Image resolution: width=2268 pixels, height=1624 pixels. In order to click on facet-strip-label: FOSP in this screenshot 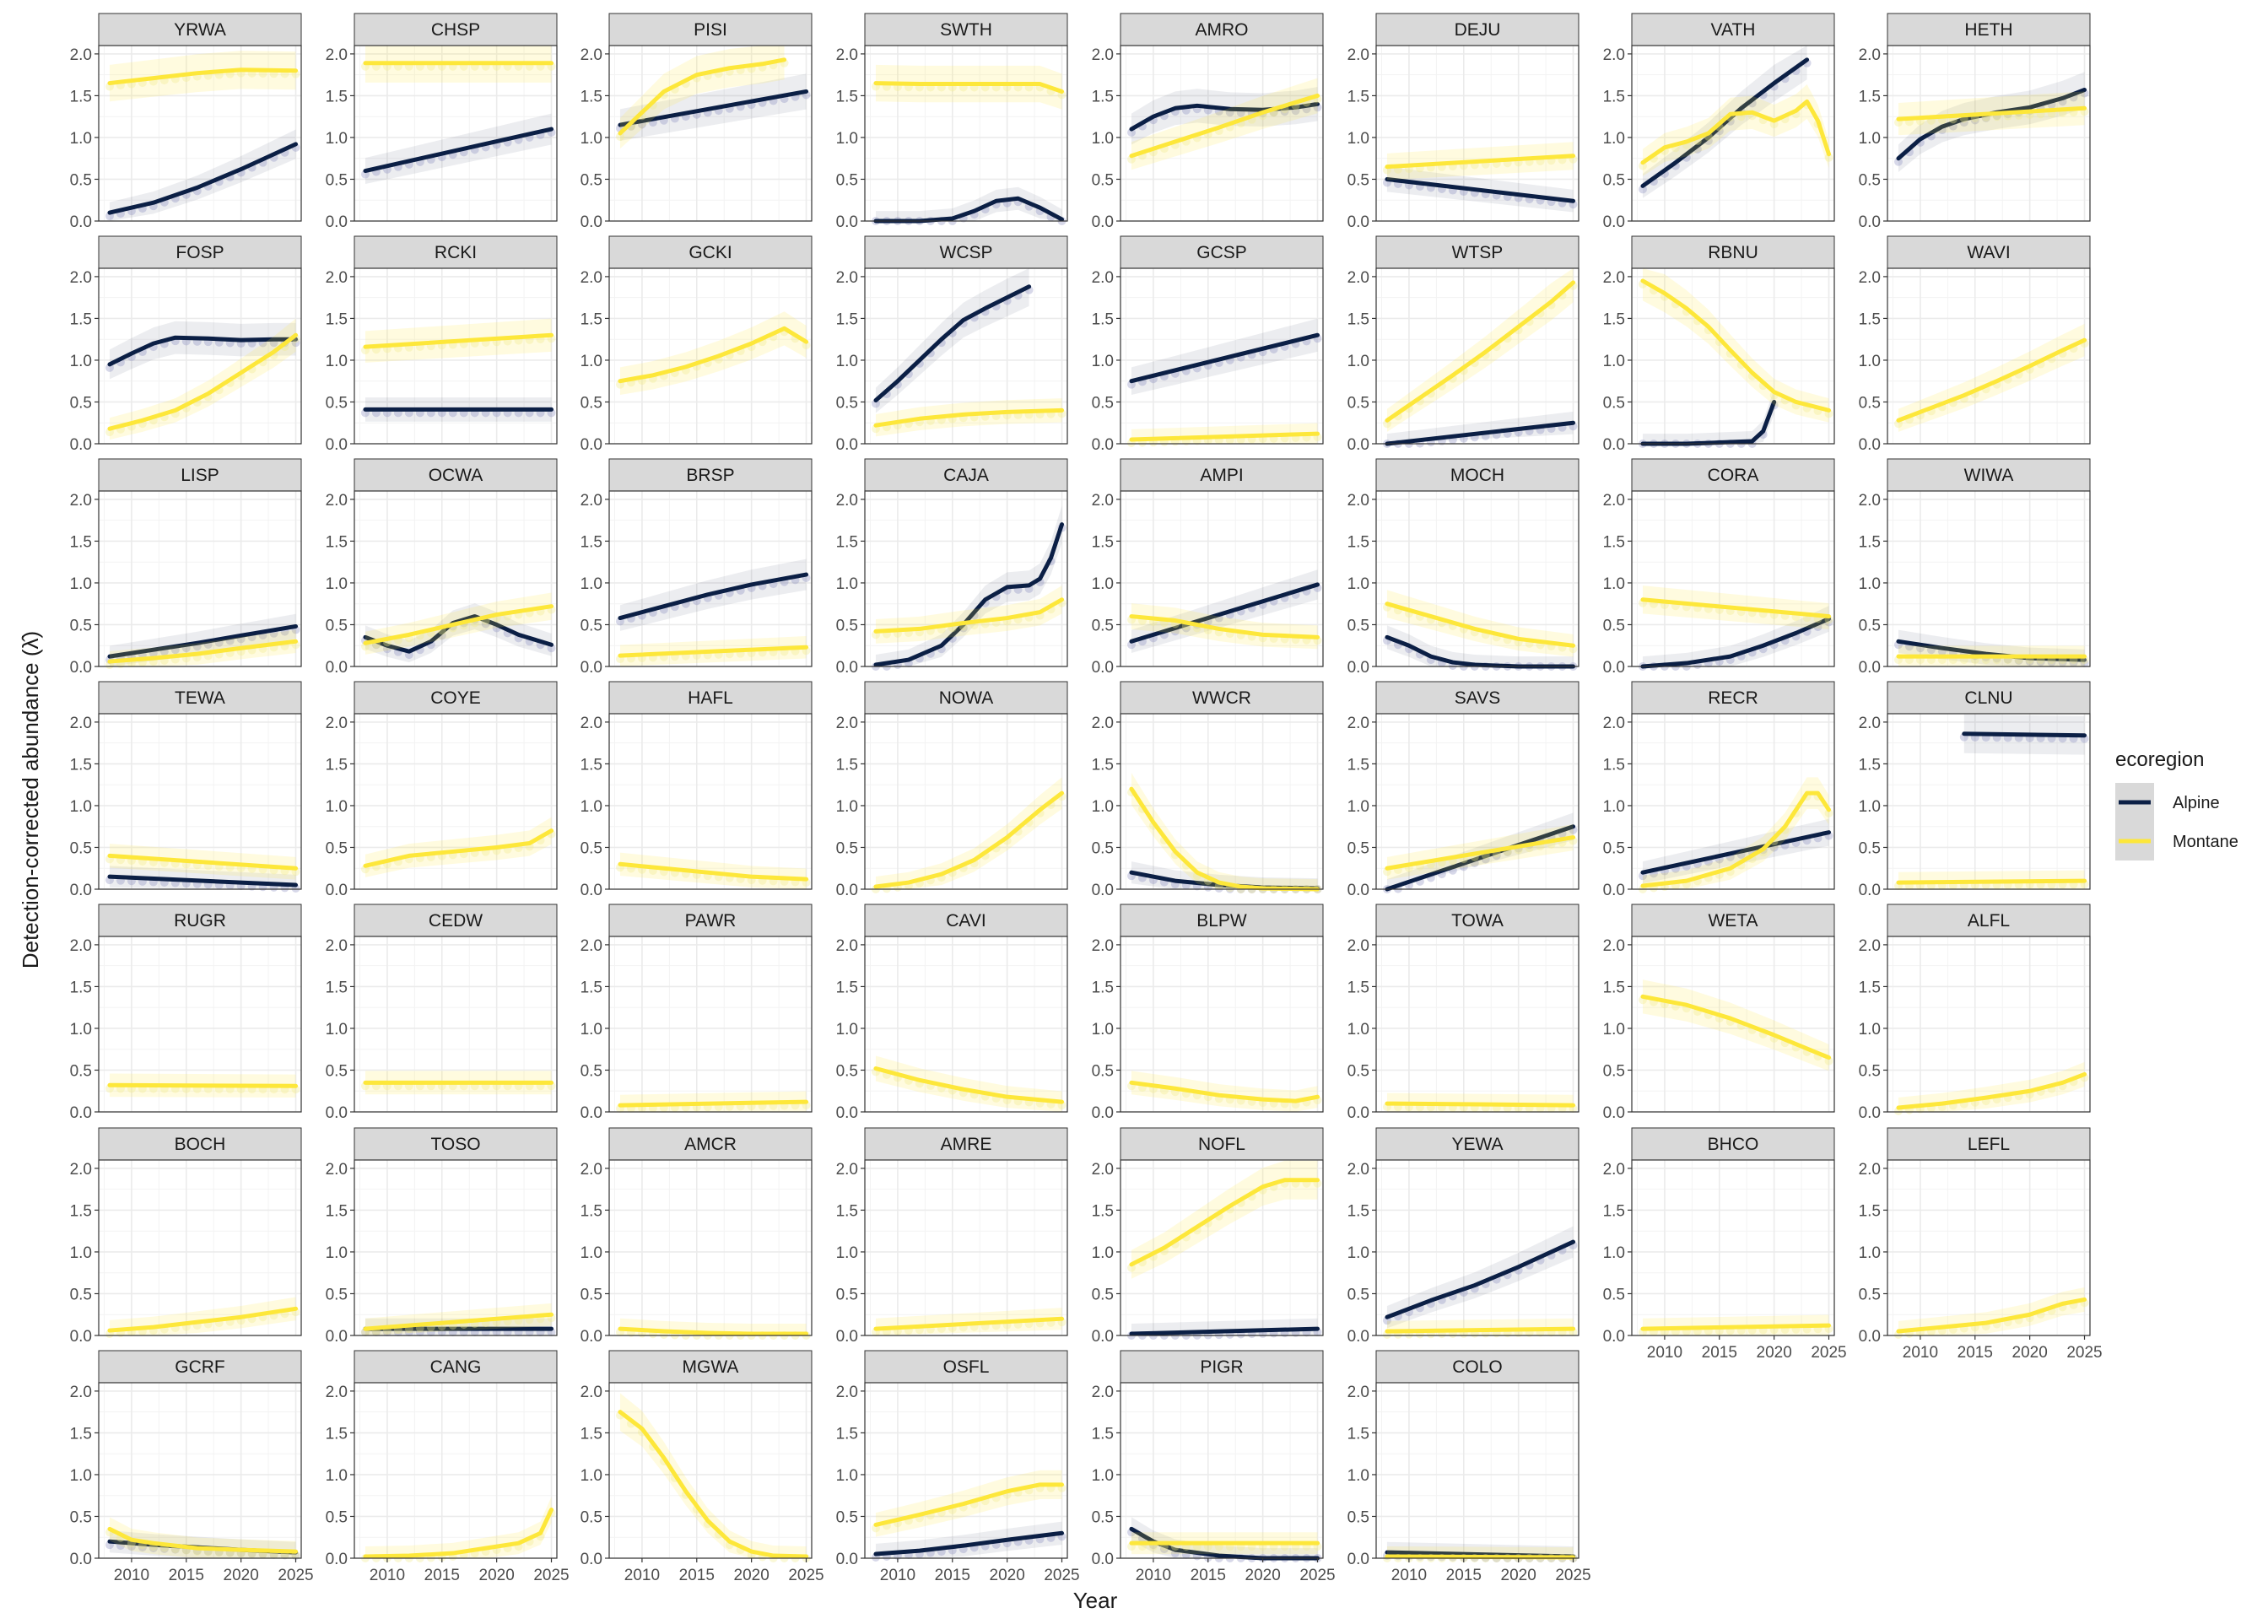, I will do `click(200, 252)`.